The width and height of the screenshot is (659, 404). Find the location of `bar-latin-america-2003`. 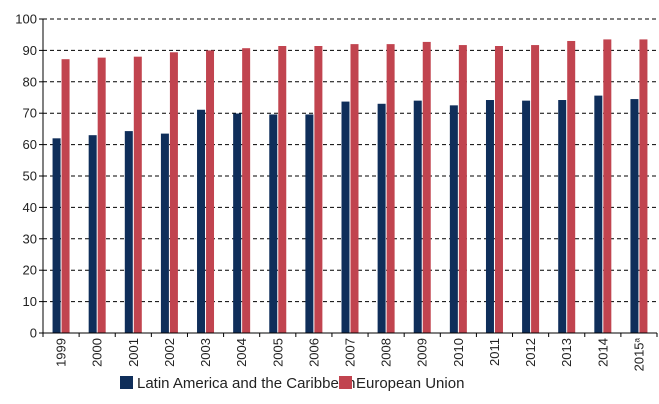

bar-latin-america-2003 is located at coordinates (201, 221).